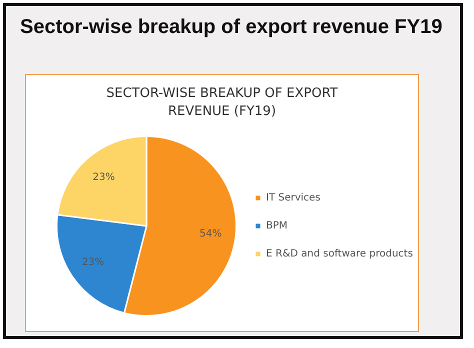 Image resolution: width=474 pixels, height=348 pixels. What do you see at coordinates (277, 226) in the screenshot?
I see `legend-label: BPM` at bounding box center [277, 226].